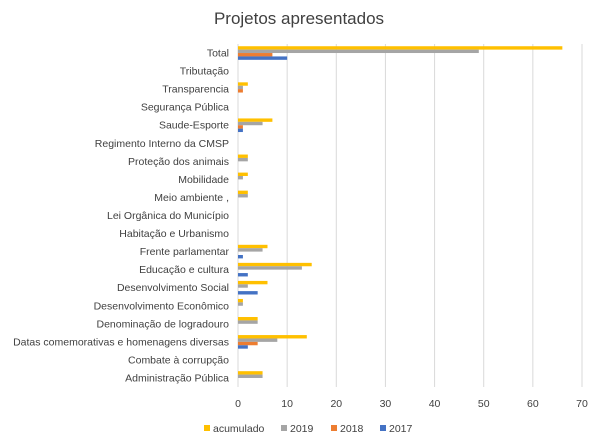  What do you see at coordinates (284, 428) in the screenshot?
I see `legend-swatch-2019` at bounding box center [284, 428].